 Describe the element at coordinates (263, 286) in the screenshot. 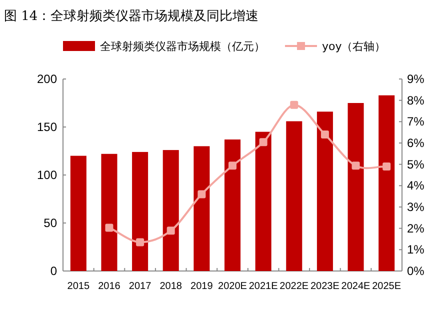

I see `x-tick-label: 2021E` at that location.